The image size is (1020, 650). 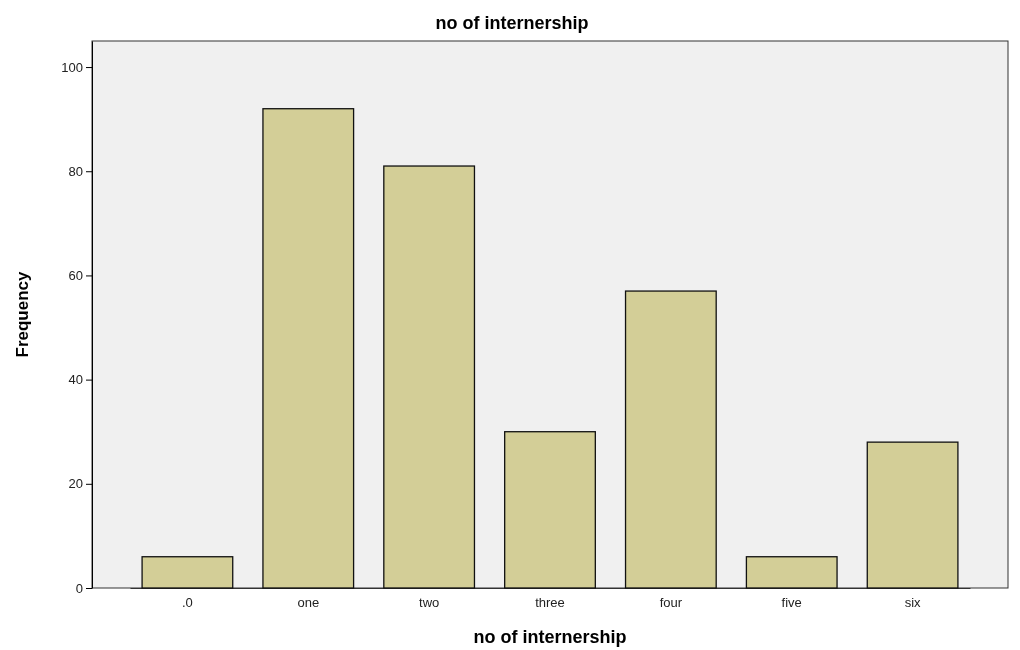 I want to click on x-tick-label: two, so click(x=429, y=602).